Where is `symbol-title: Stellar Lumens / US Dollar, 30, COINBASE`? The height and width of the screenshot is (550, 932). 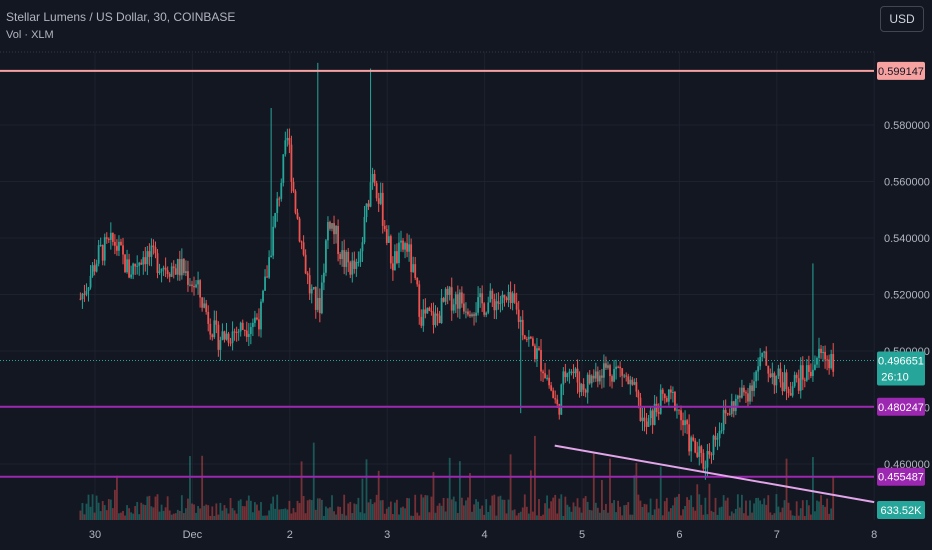 symbol-title: Stellar Lumens / US Dollar, 30, COINBASE is located at coordinates (121, 17).